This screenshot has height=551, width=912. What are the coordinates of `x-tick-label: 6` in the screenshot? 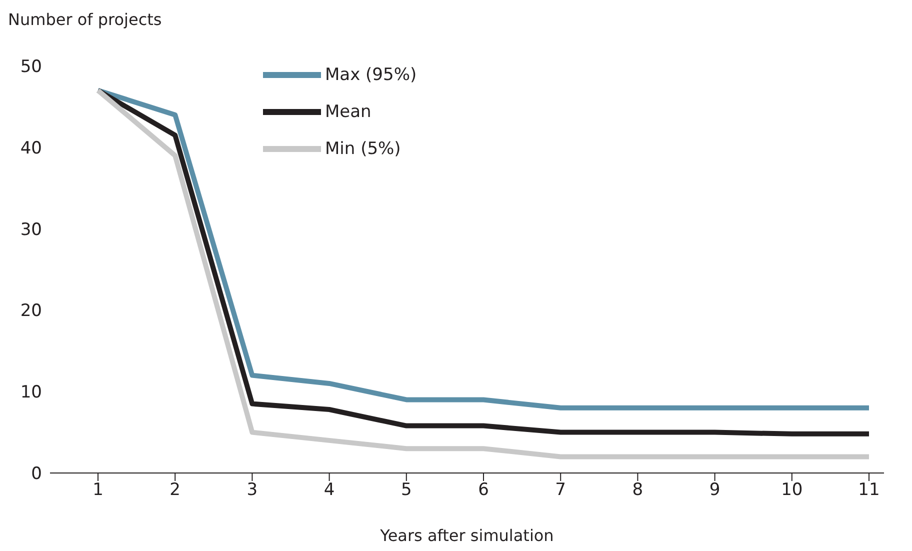 It's located at (483, 490).